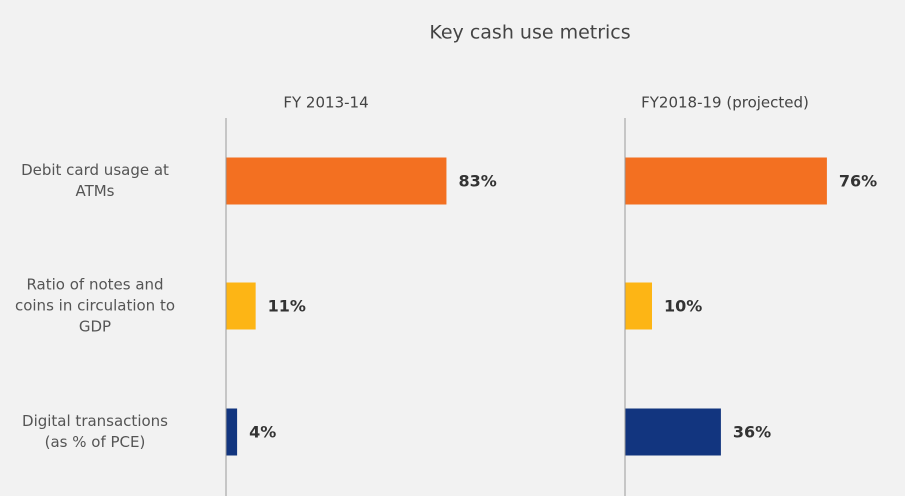  What do you see at coordinates (262, 432) in the screenshot?
I see `value-label: 4%` at bounding box center [262, 432].